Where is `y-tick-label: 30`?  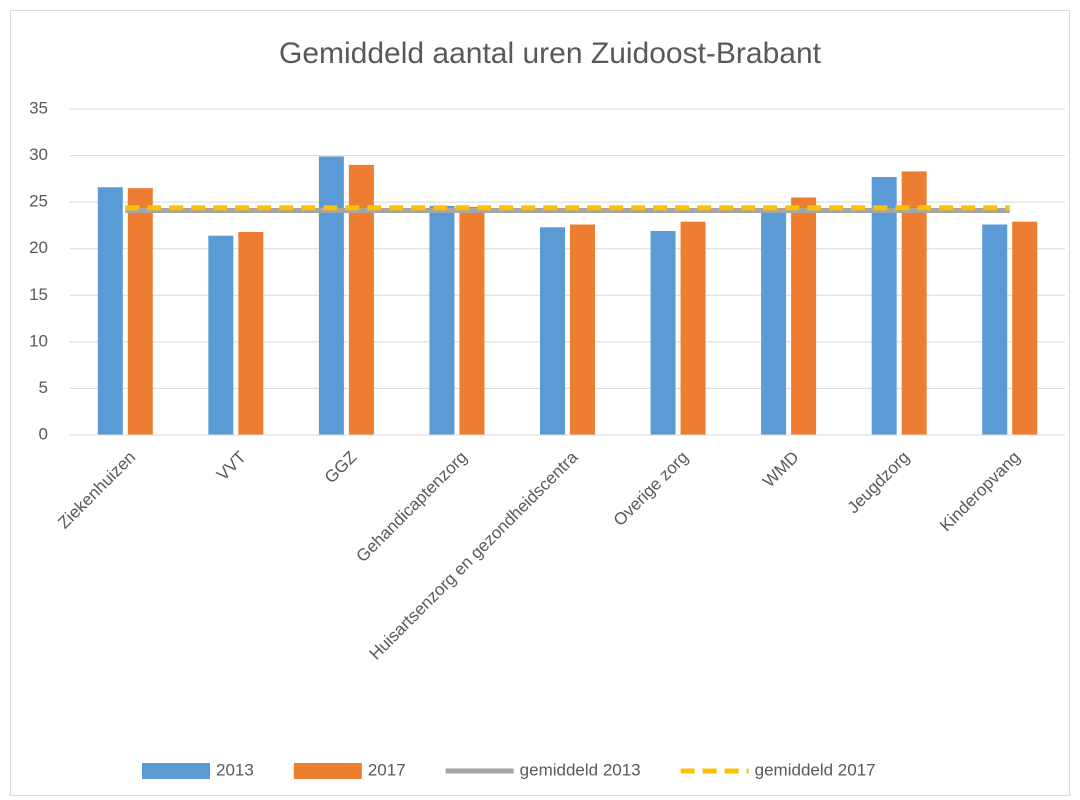
y-tick-label: 30 is located at coordinates (38, 154).